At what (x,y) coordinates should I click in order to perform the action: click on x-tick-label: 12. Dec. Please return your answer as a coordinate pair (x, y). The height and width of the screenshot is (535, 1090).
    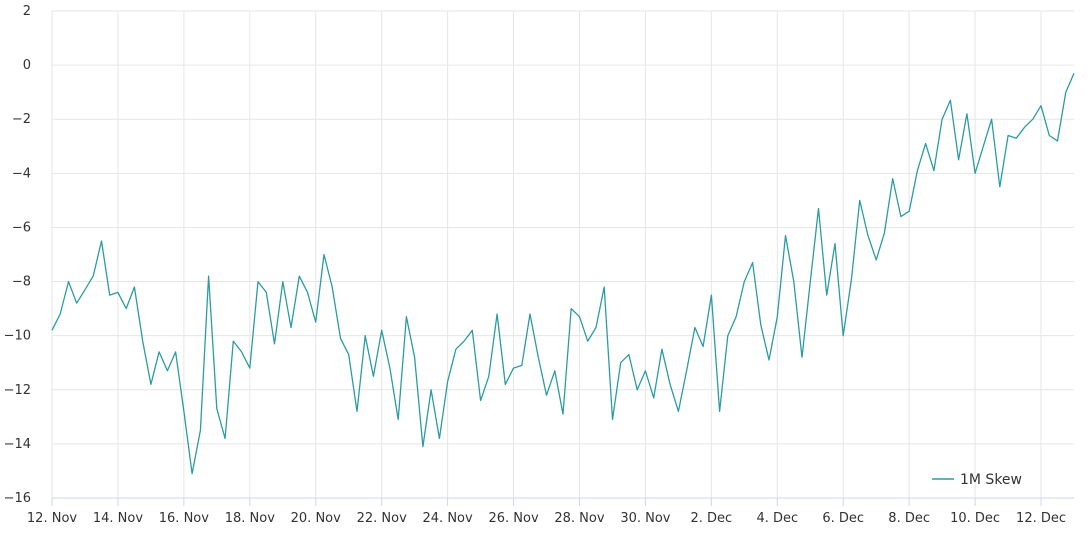
    Looking at the image, I should click on (1041, 518).